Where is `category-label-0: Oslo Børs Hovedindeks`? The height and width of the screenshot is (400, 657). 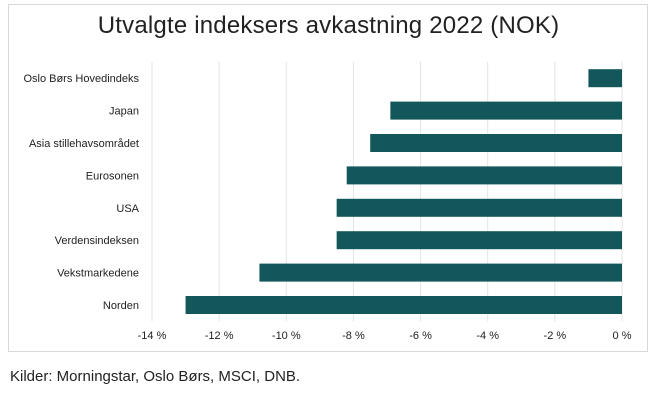
category-label-0: Oslo Børs Hovedindeks is located at coordinates (81, 79).